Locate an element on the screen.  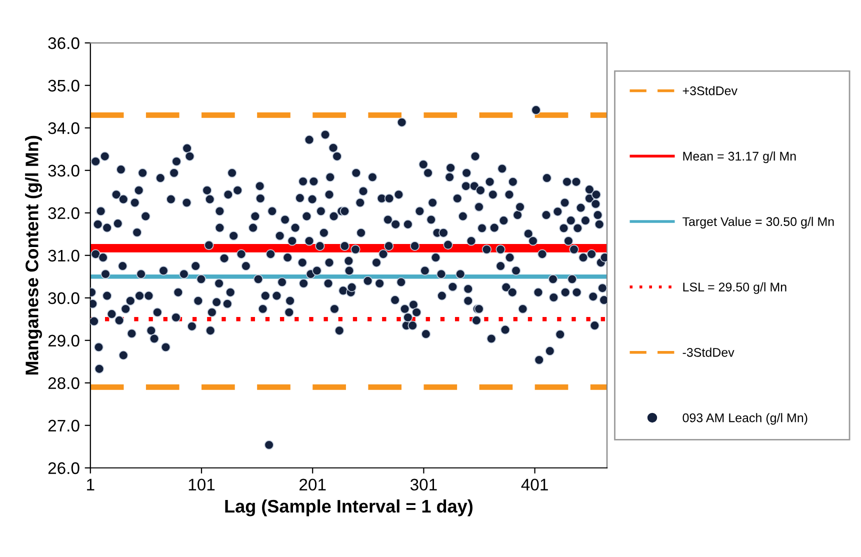
legend-label: -3StdDev is located at coordinates (708, 352).